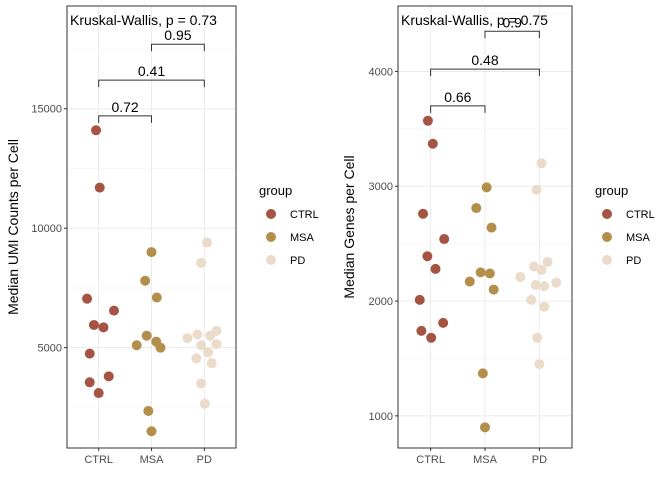  Describe the element at coordinates (46, 110) in the screenshot. I see `y-tick-label: 15000` at that location.